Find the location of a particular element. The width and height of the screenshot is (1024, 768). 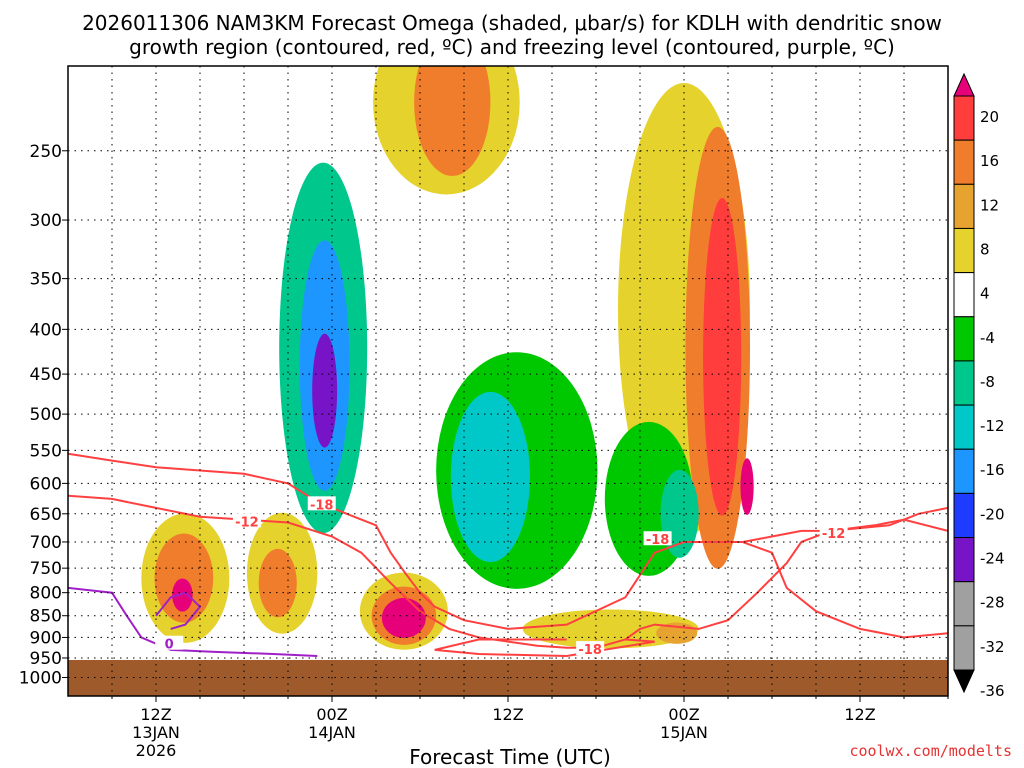

contour-label-0: -18 is located at coordinates (322, 505).